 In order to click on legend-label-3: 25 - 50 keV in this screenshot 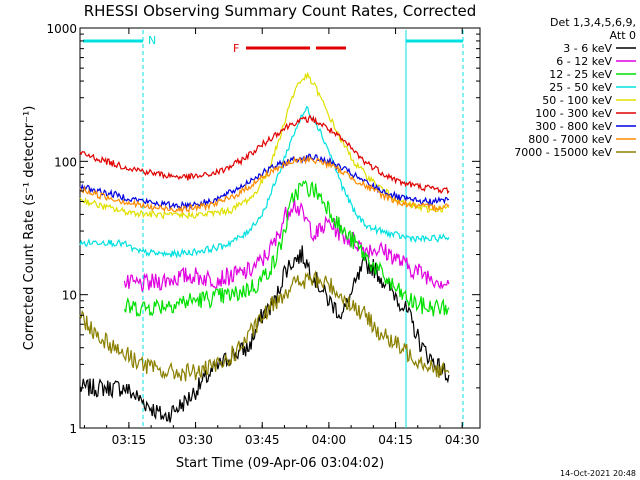, I will do `click(580, 87)`.